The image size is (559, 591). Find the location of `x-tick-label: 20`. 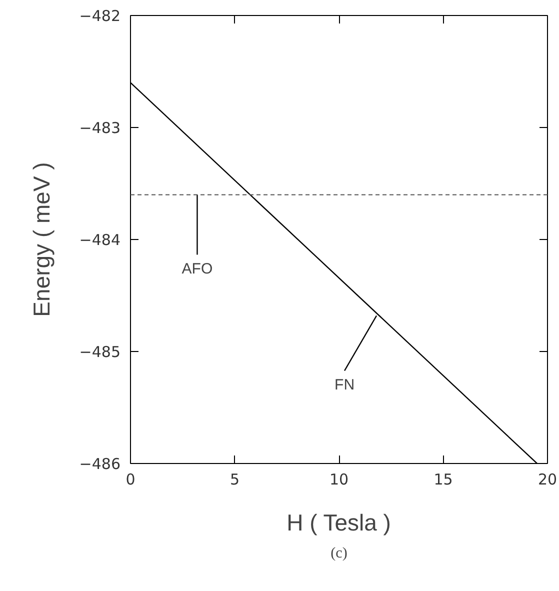

x-tick-label: 20 is located at coordinates (548, 479).